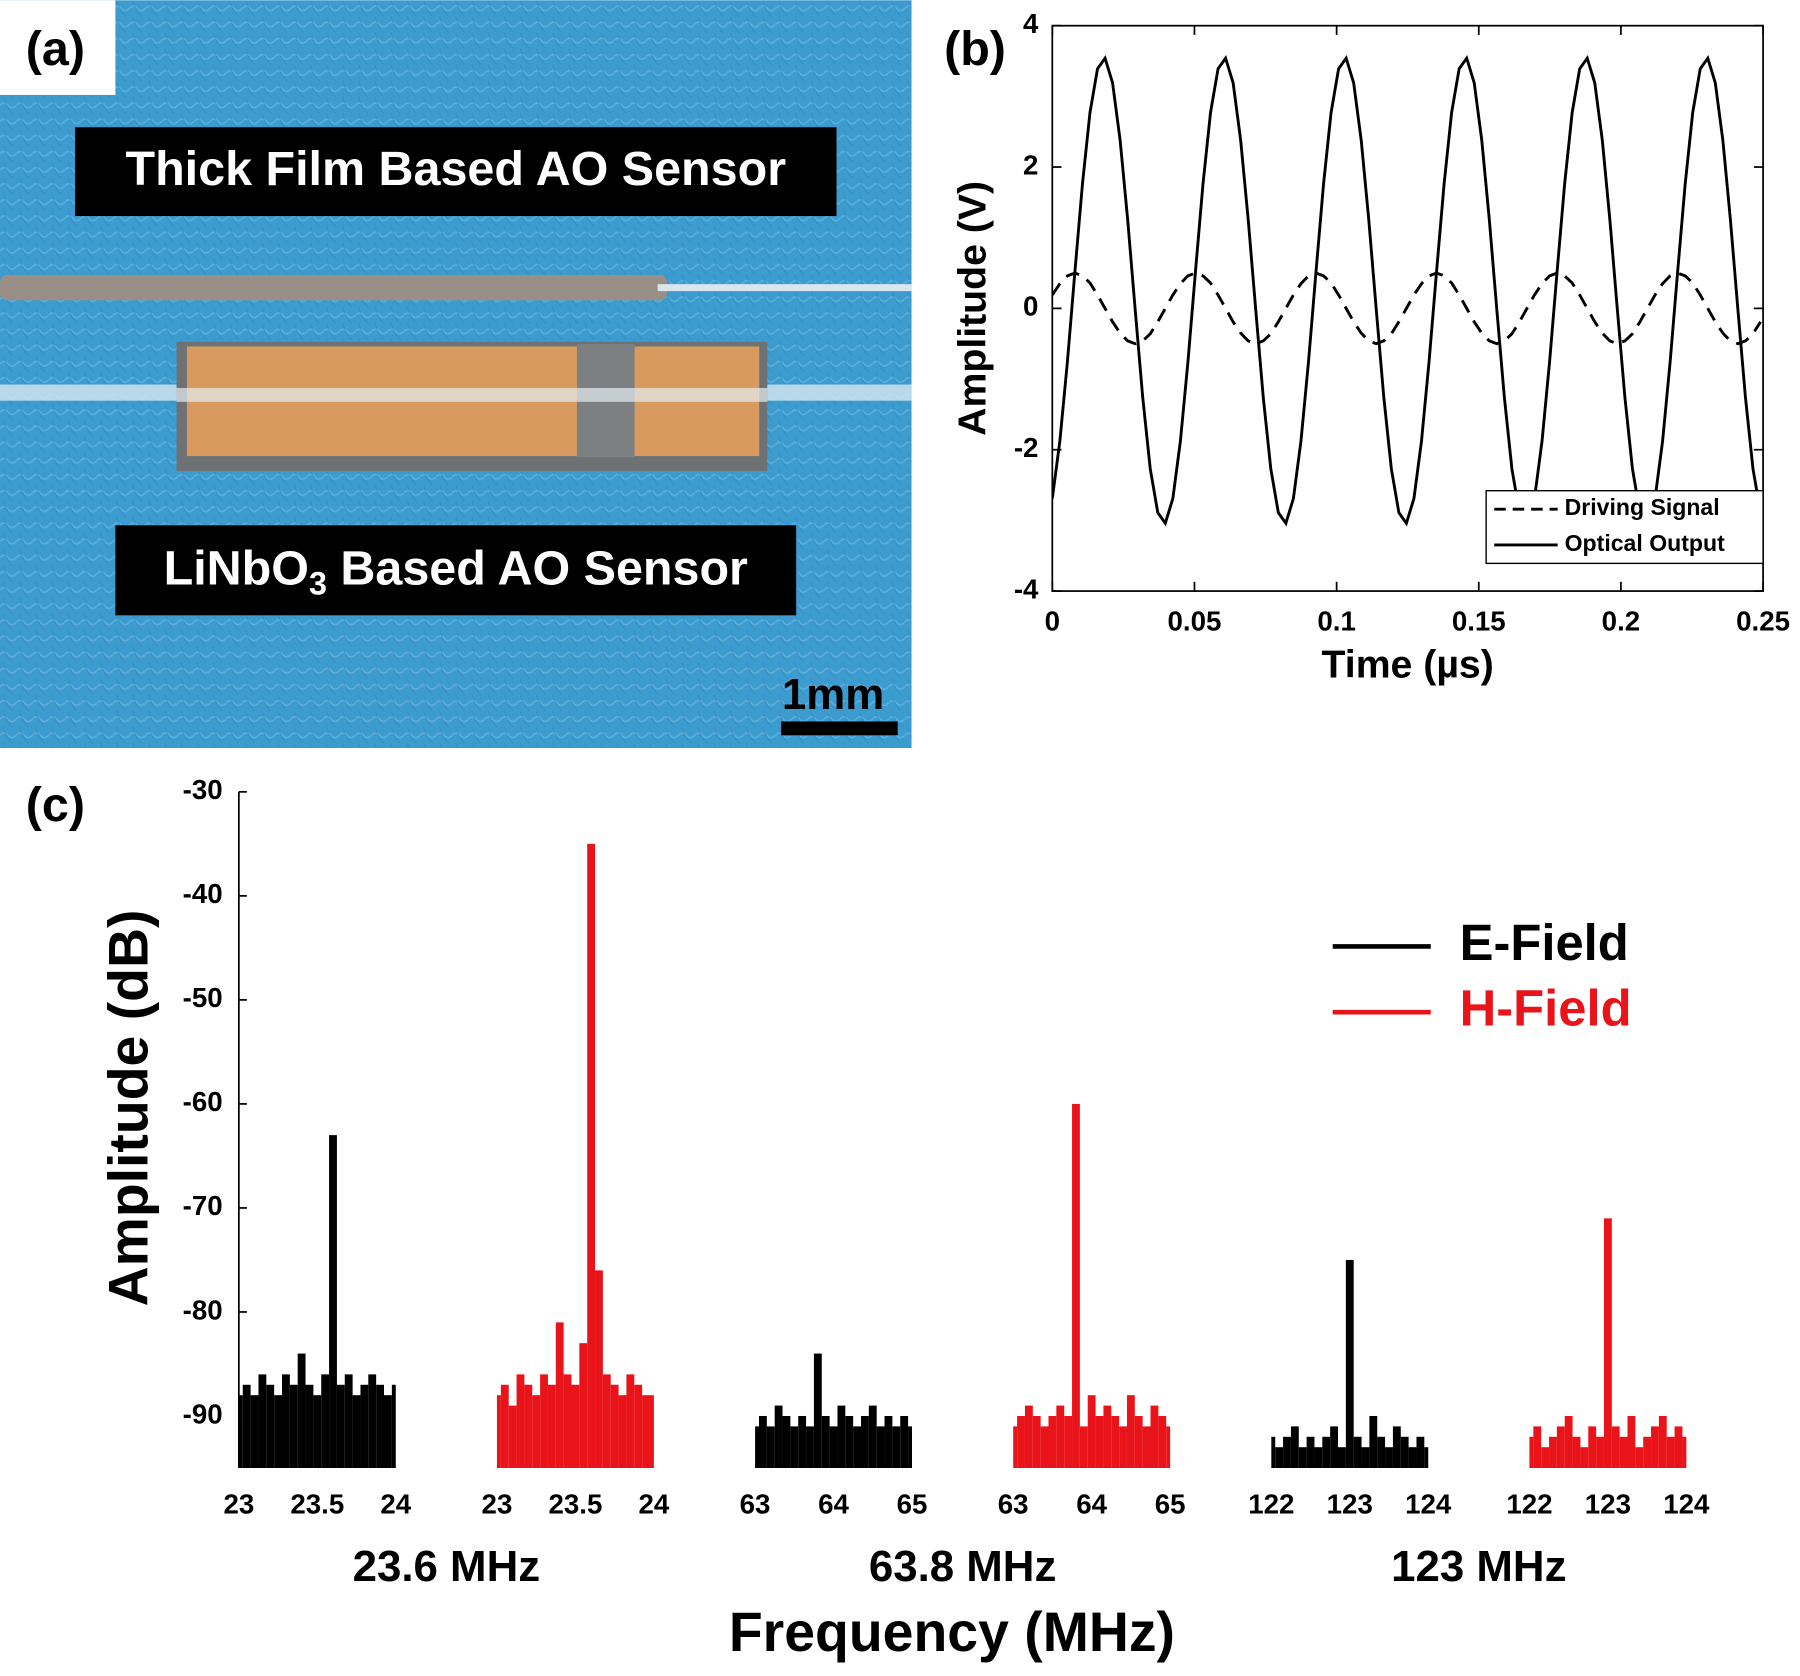  Describe the element at coordinates (318, 583) in the screenshot. I see `label-subscript: 3` at that location.